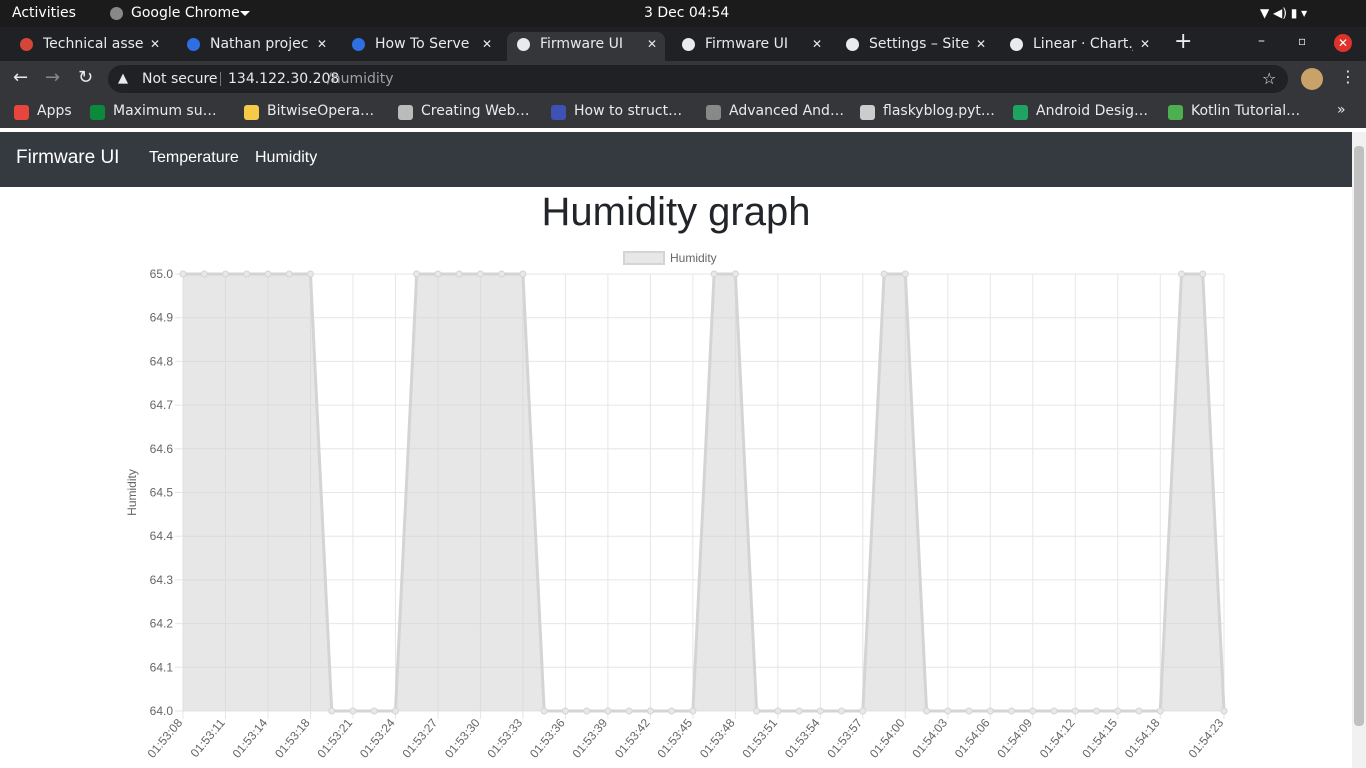 This screenshot has height=768, width=1366. I want to click on status-icons: ▼ ◀) ▮ ▾, so click(1284, 13).